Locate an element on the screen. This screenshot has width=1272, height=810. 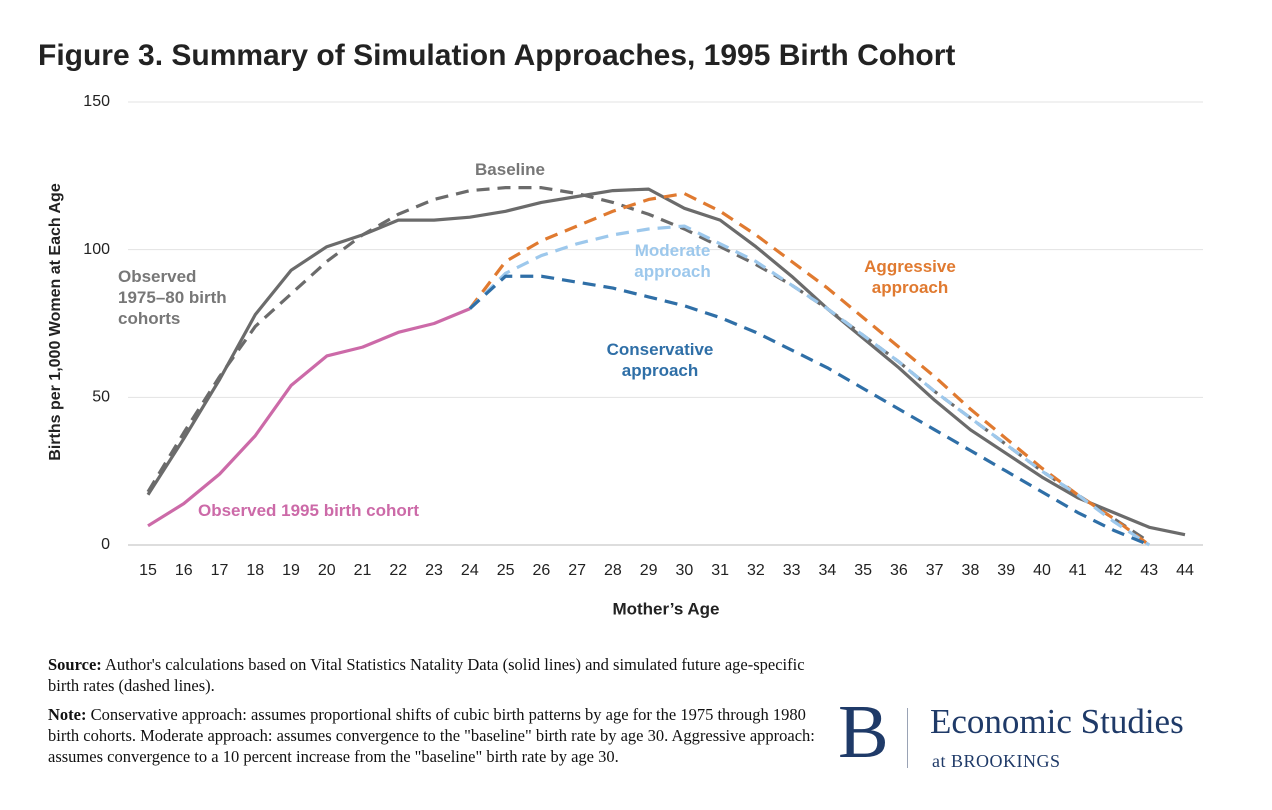
y-tick-label: 150 is located at coordinates (96, 101).